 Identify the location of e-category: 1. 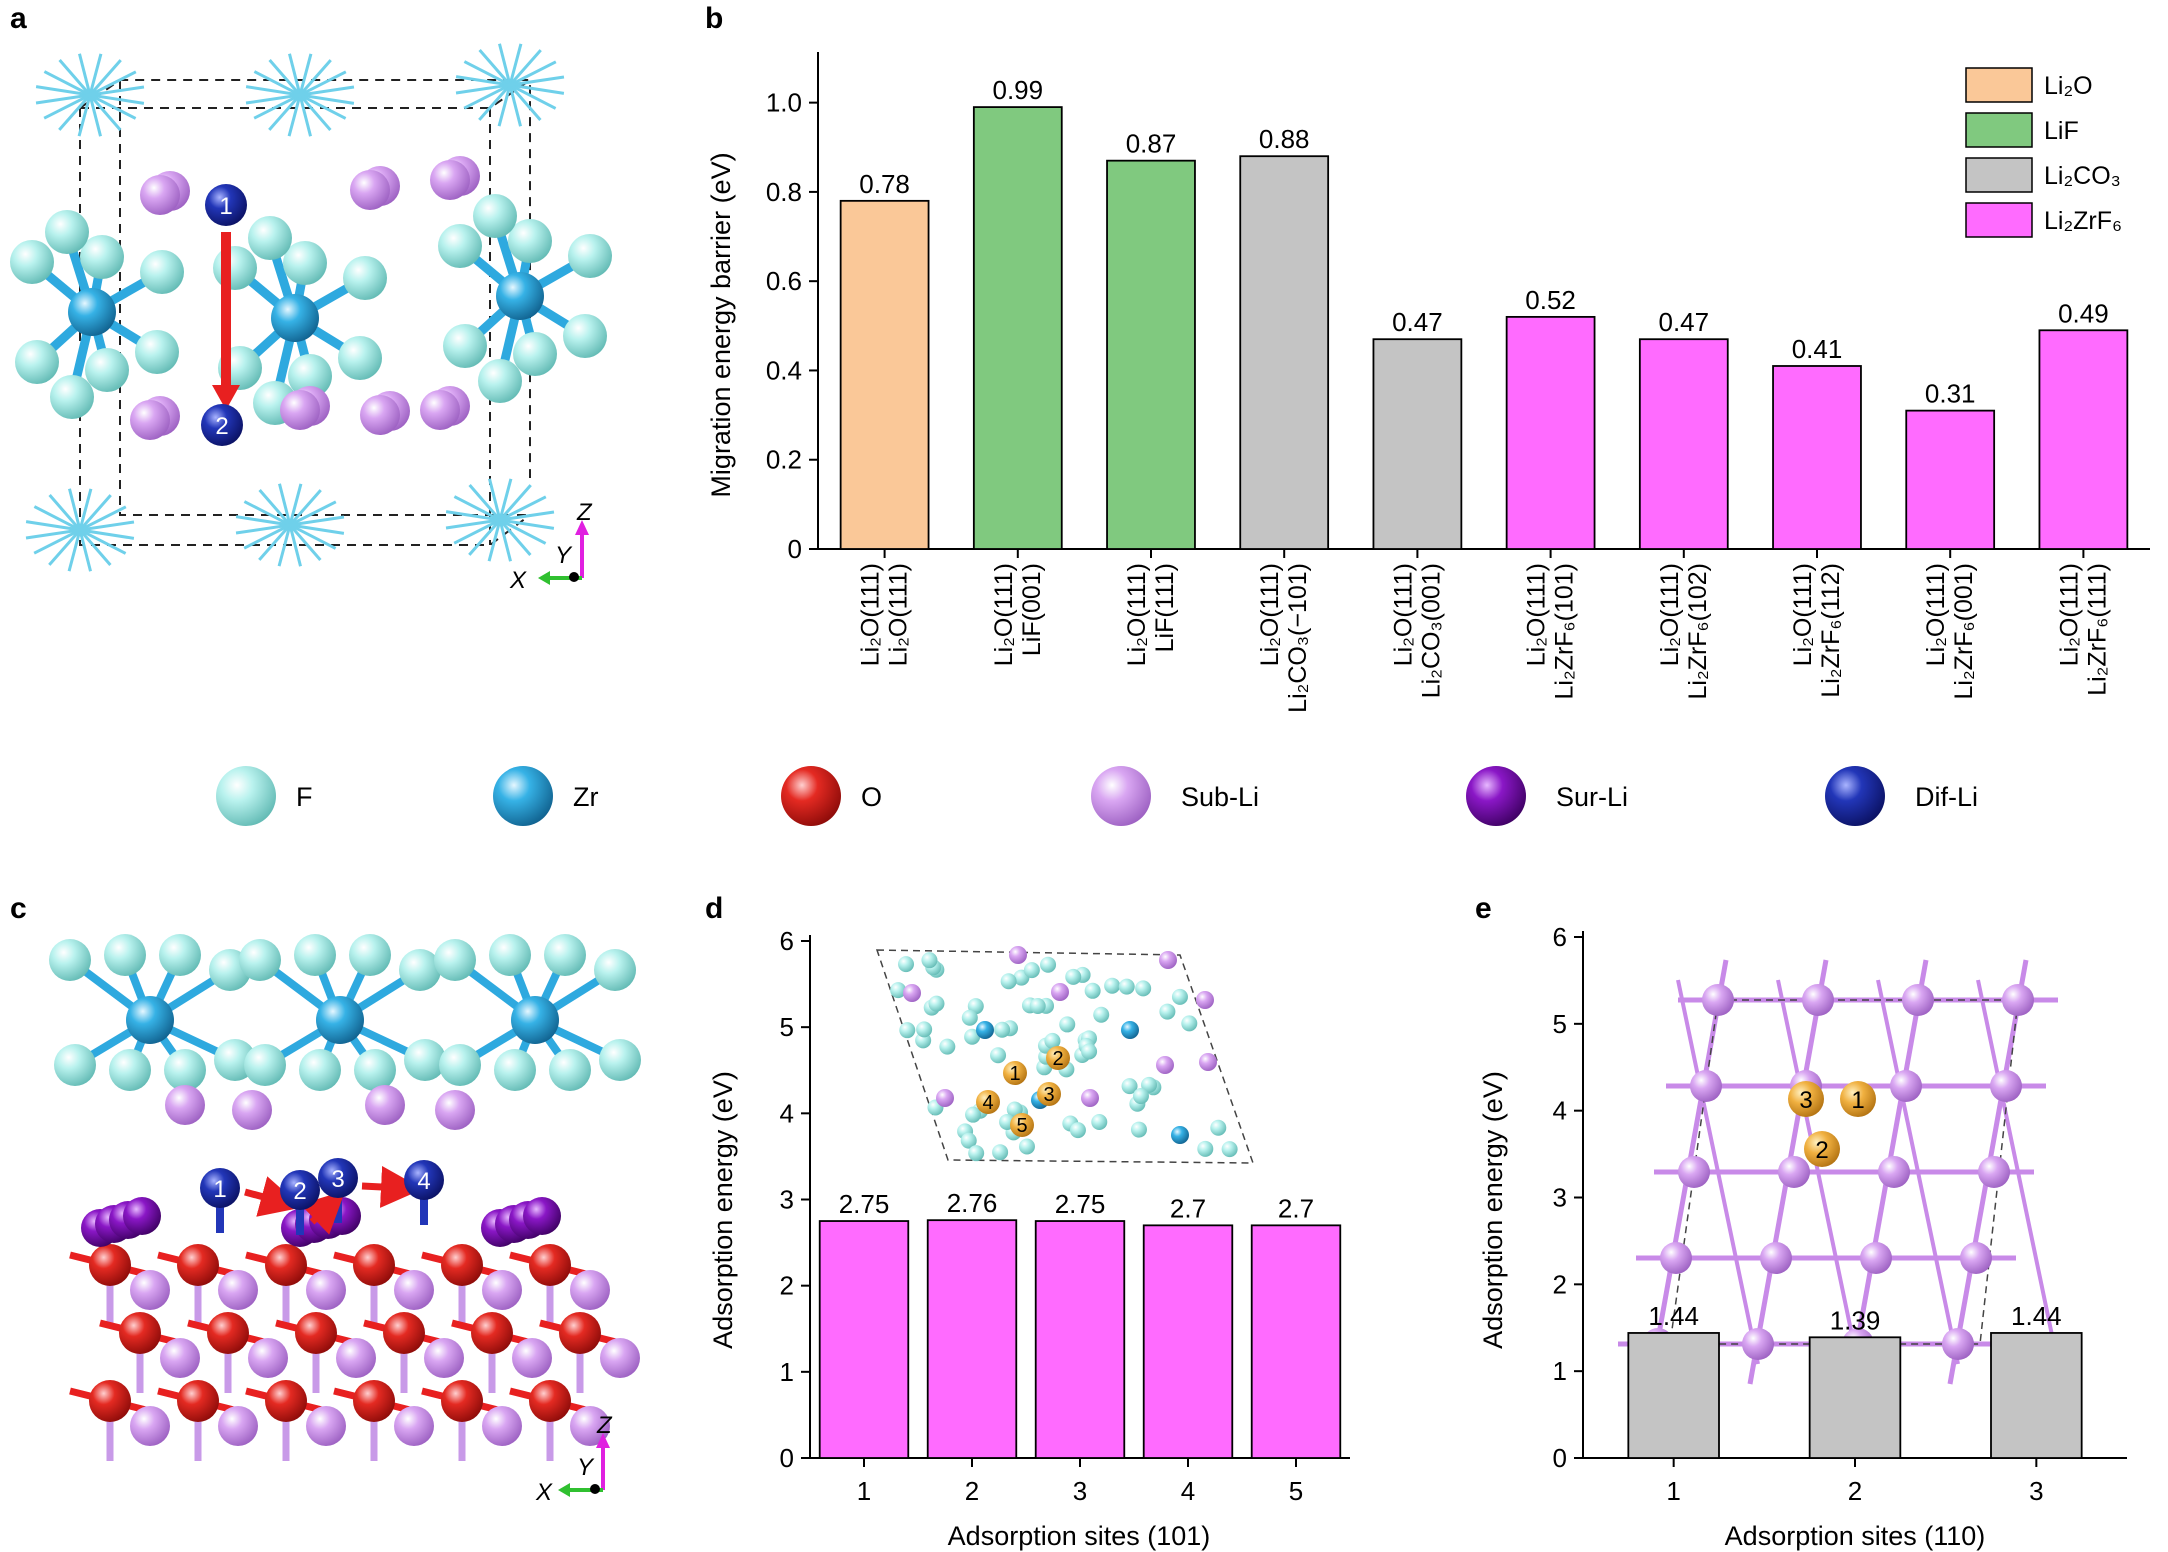
(1673, 1491).